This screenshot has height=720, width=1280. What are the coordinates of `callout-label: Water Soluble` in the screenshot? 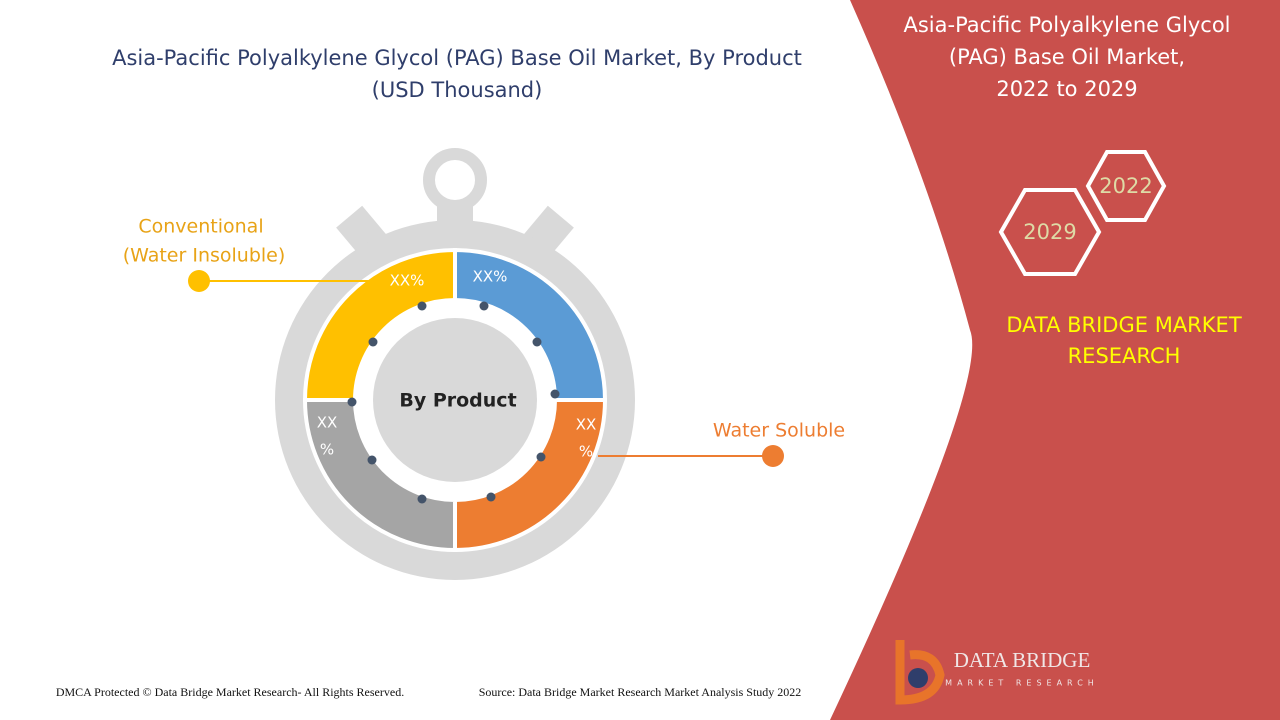 It's located at (779, 431).